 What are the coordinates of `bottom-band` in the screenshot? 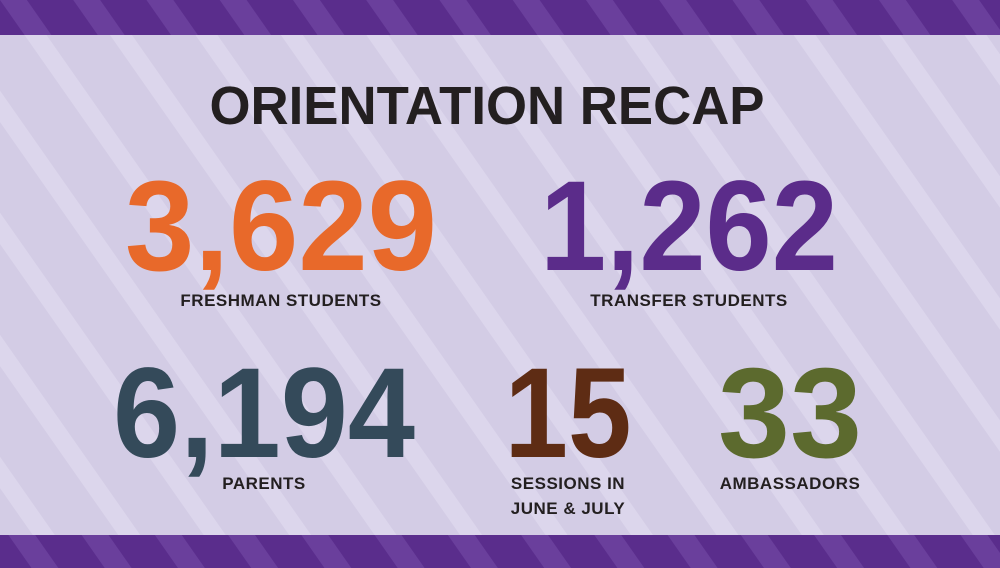 It's located at (500, 551).